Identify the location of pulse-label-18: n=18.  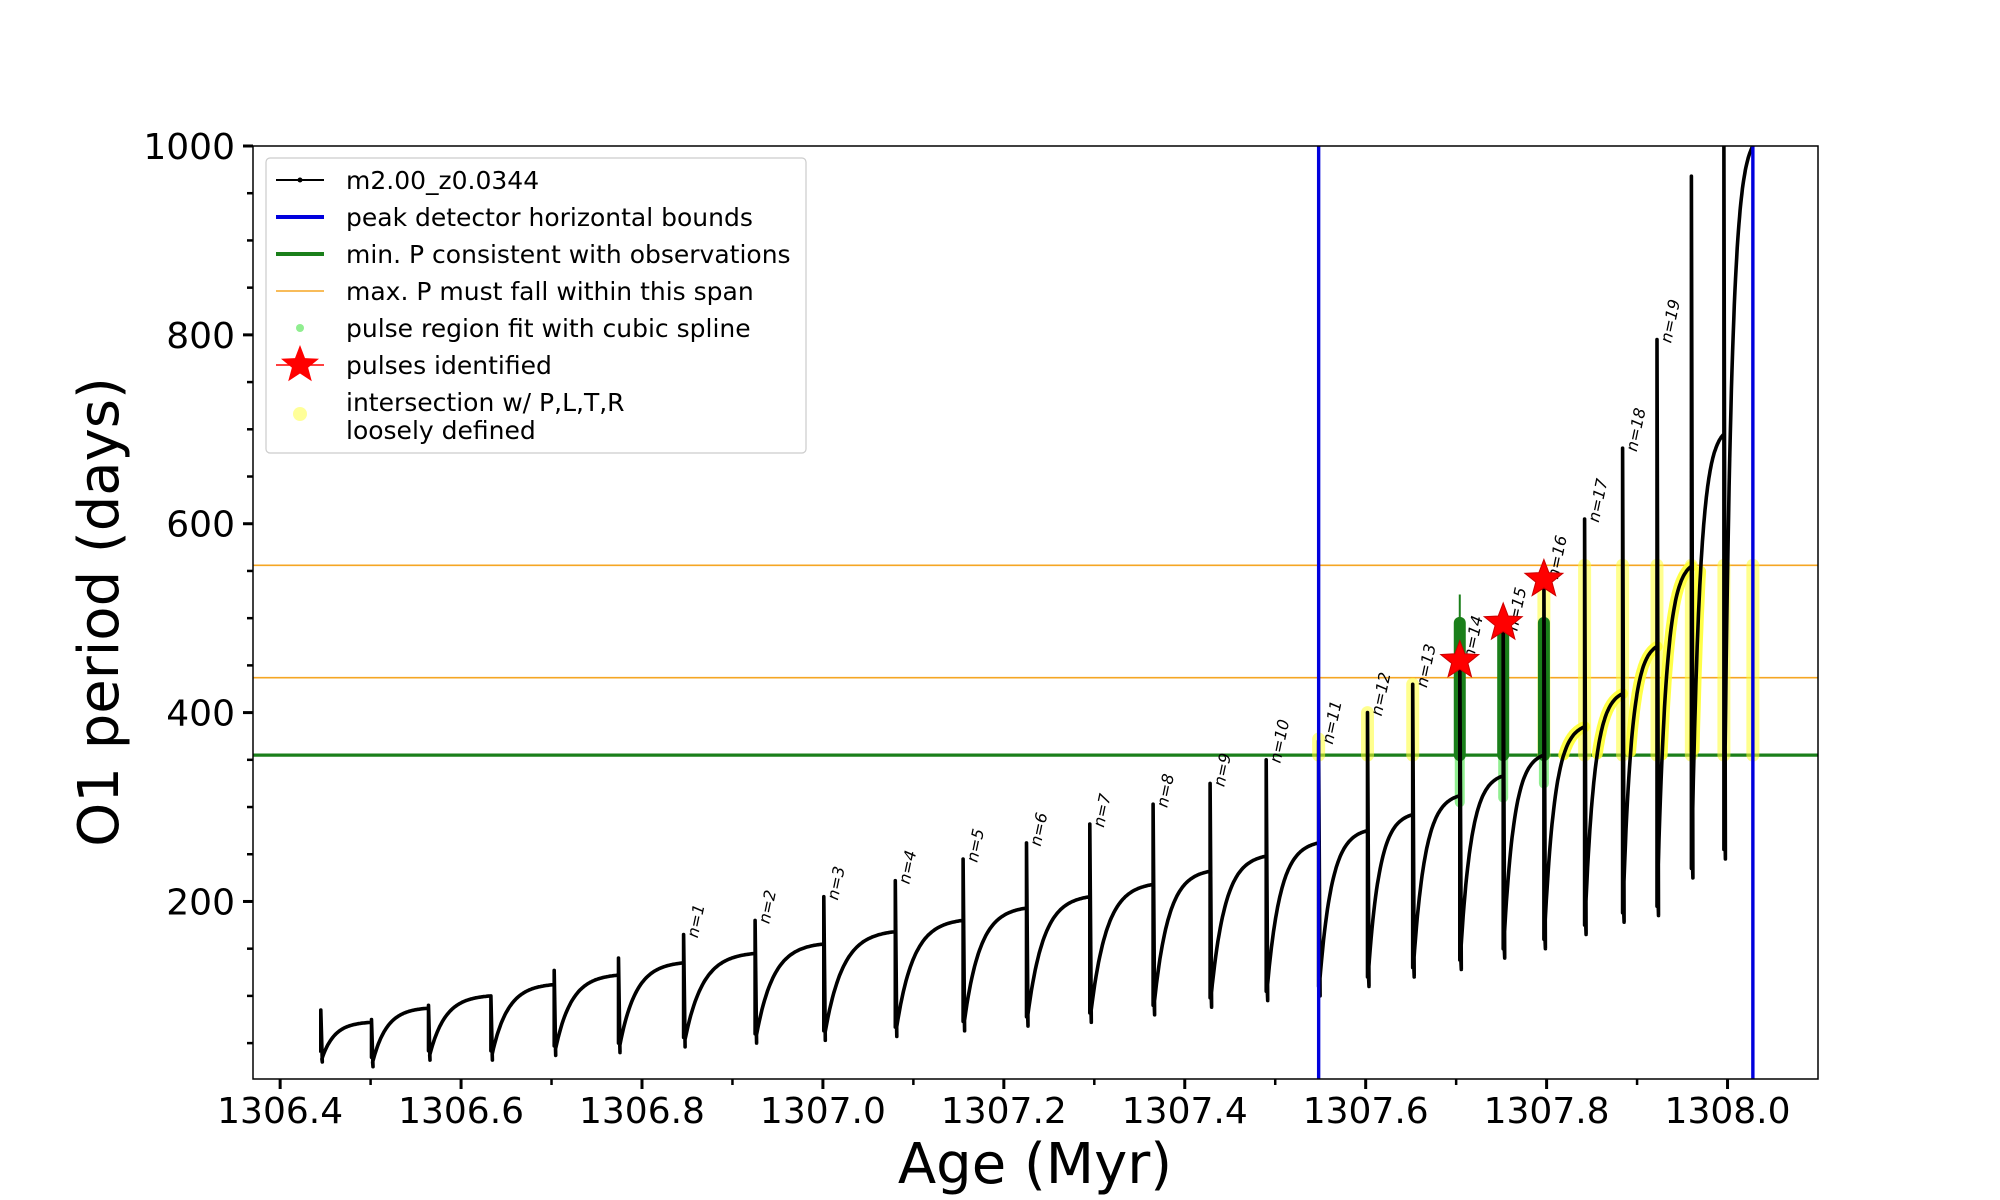
(1636, 429).